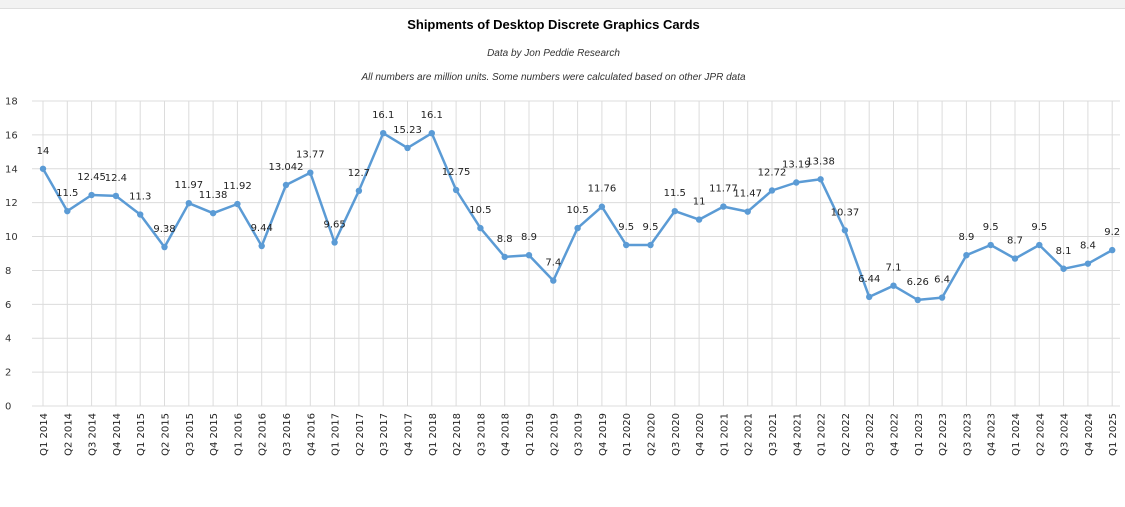 The width and height of the screenshot is (1125, 507). Describe the element at coordinates (869, 279) in the screenshot. I see `data-label: 6.44` at that location.